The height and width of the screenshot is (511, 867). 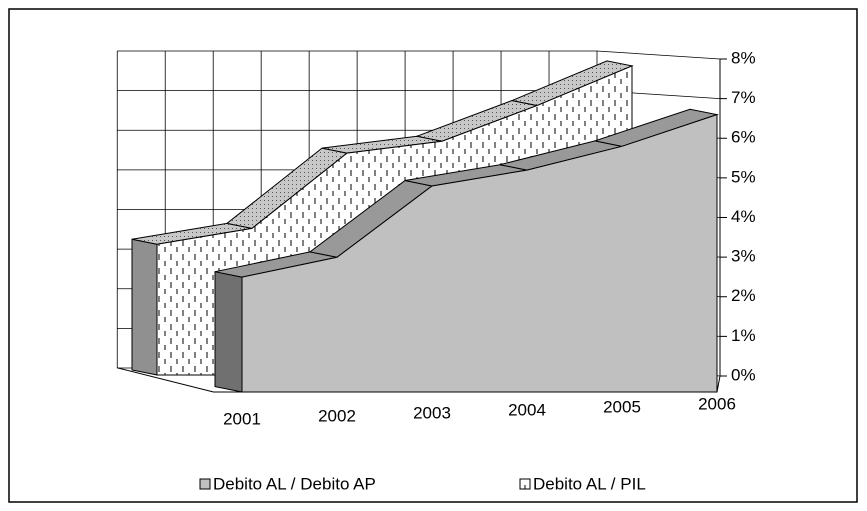 I want to click on x-tick-label: 2002, so click(x=337, y=415).